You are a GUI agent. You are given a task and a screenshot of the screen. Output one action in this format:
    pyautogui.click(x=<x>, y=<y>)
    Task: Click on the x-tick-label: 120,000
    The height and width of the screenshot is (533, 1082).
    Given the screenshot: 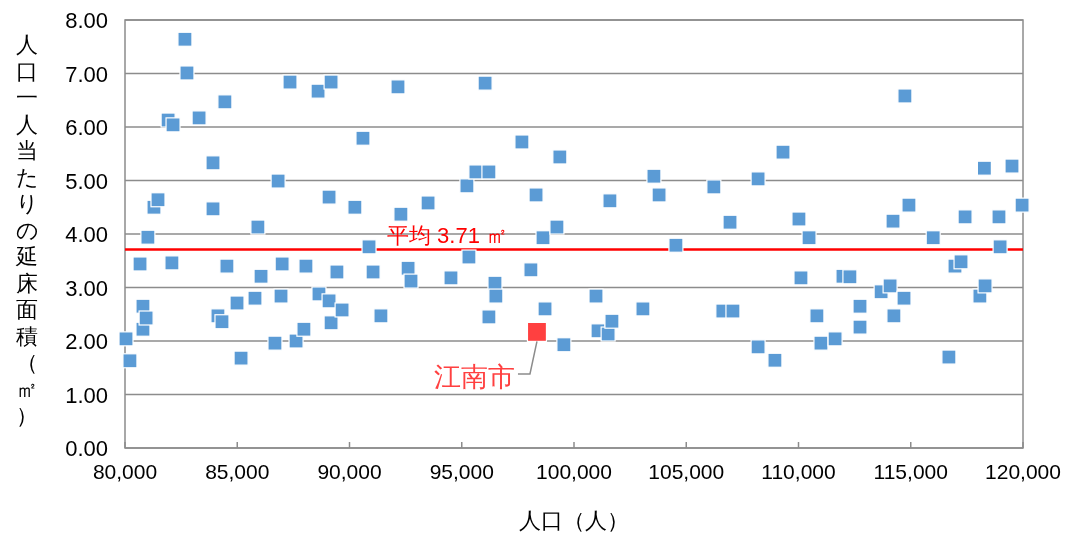 What is the action you would take?
    pyautogui.click(x=1023, y=471)
    